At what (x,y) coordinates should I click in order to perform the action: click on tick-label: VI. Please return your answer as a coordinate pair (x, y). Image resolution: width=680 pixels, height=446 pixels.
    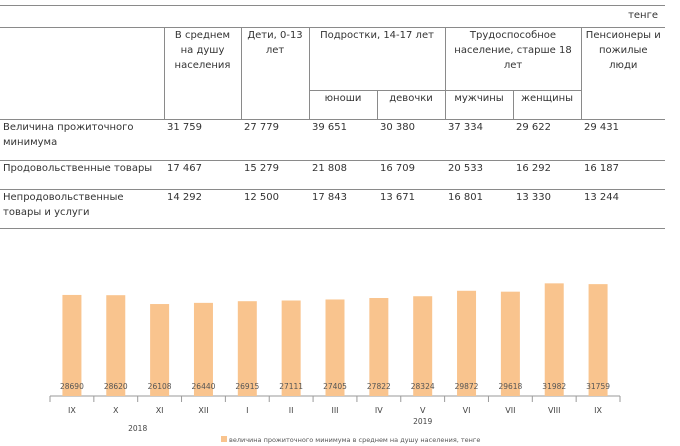
    Looking at the image, I should click on (467, 410).